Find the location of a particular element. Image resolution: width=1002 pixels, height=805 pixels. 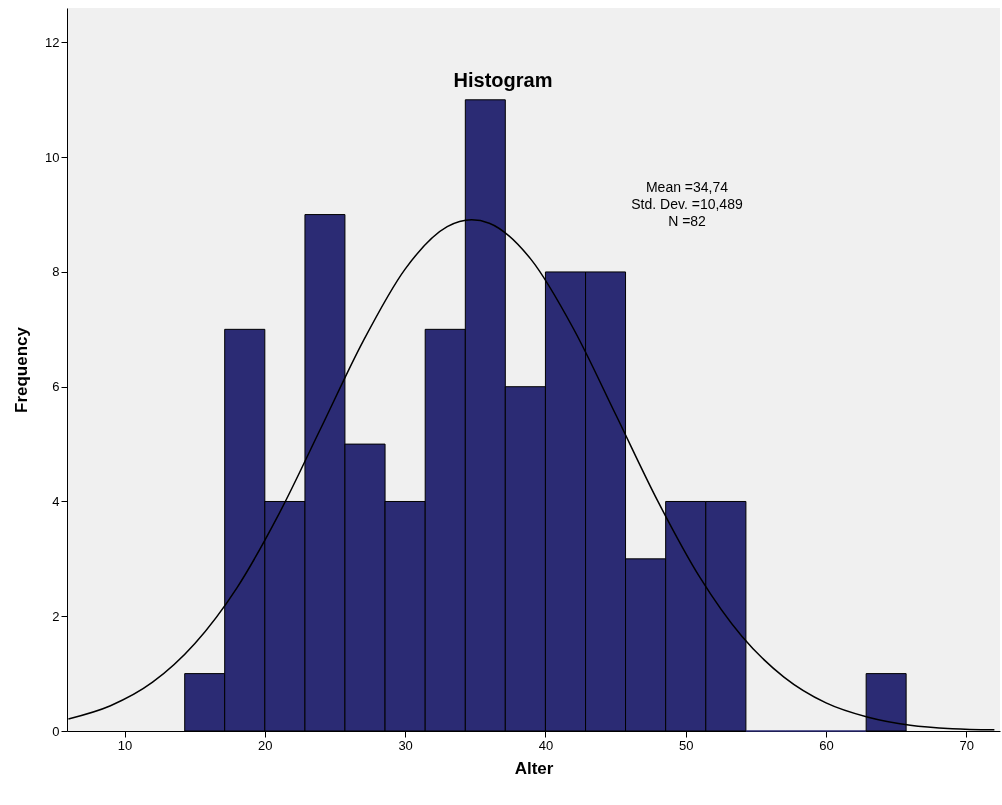

x-tick-label: 20 is located at coordinates (265, 745).